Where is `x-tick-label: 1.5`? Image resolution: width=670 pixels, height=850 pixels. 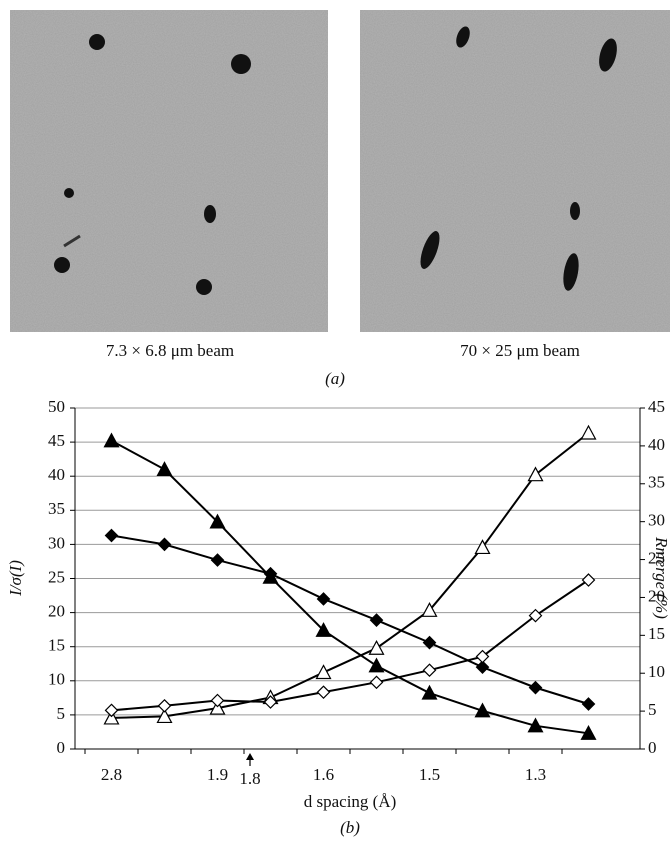
x-tick-label: 1.5 is located at coordinates (429, 774).